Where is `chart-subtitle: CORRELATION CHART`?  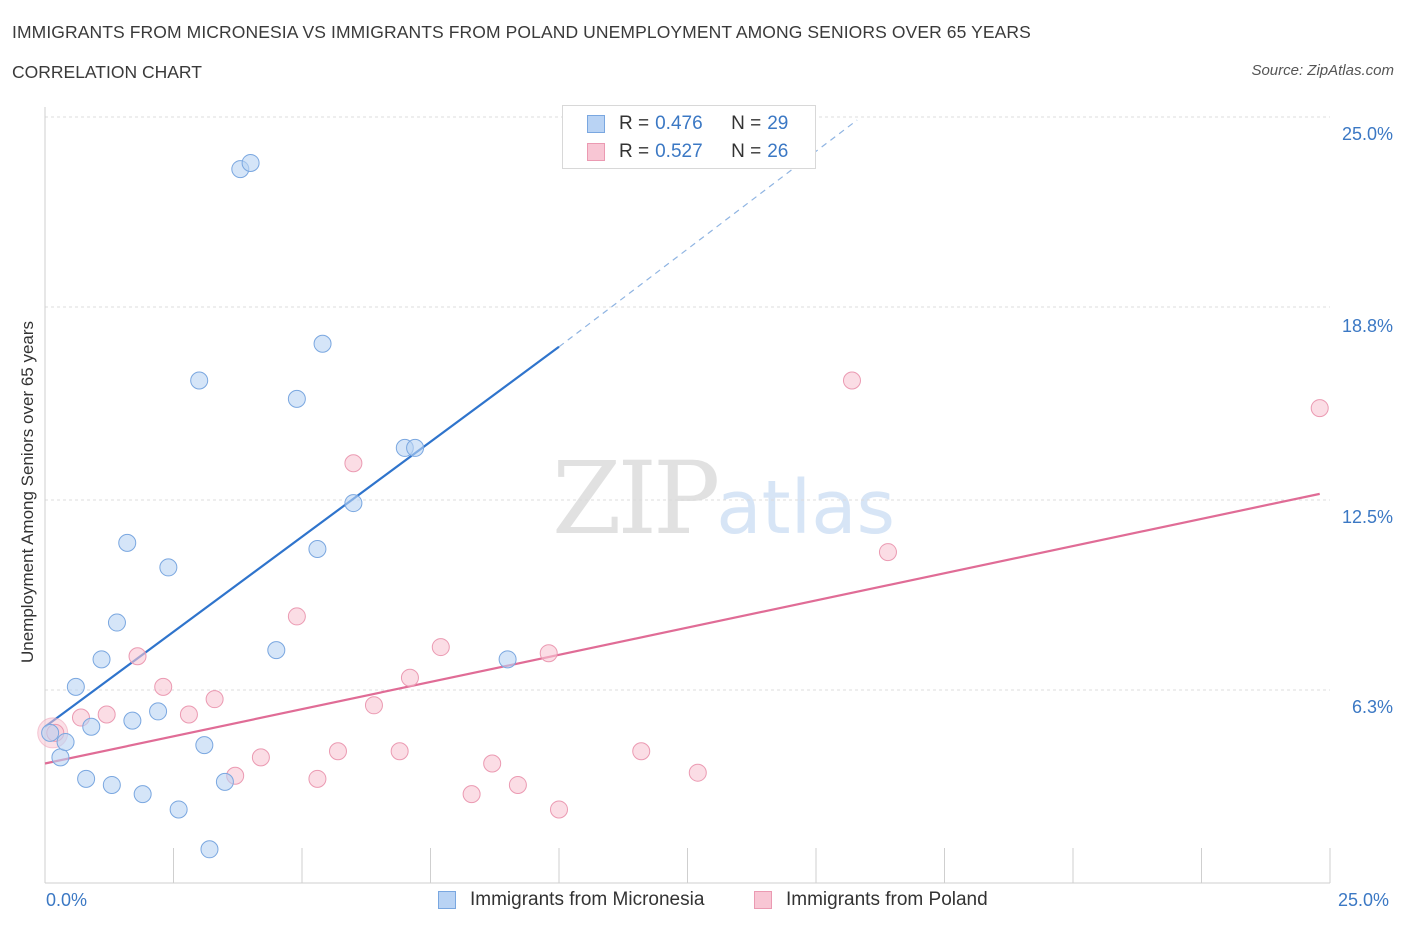
chart-subtitle: CORRELATION CHART is located at coordinates (107, 72).